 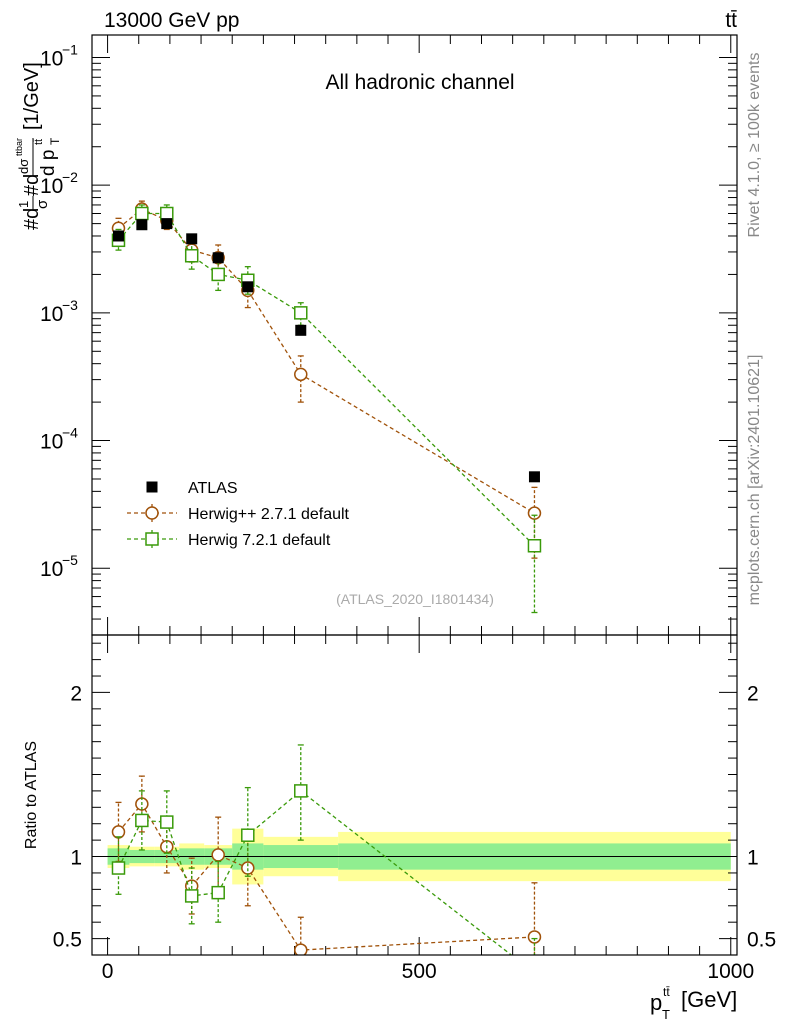 What do you see at coordinates (70, 177) in the screenshot?
I see `y-tick-label-exponent: −2` at bounding box center [70, 177].